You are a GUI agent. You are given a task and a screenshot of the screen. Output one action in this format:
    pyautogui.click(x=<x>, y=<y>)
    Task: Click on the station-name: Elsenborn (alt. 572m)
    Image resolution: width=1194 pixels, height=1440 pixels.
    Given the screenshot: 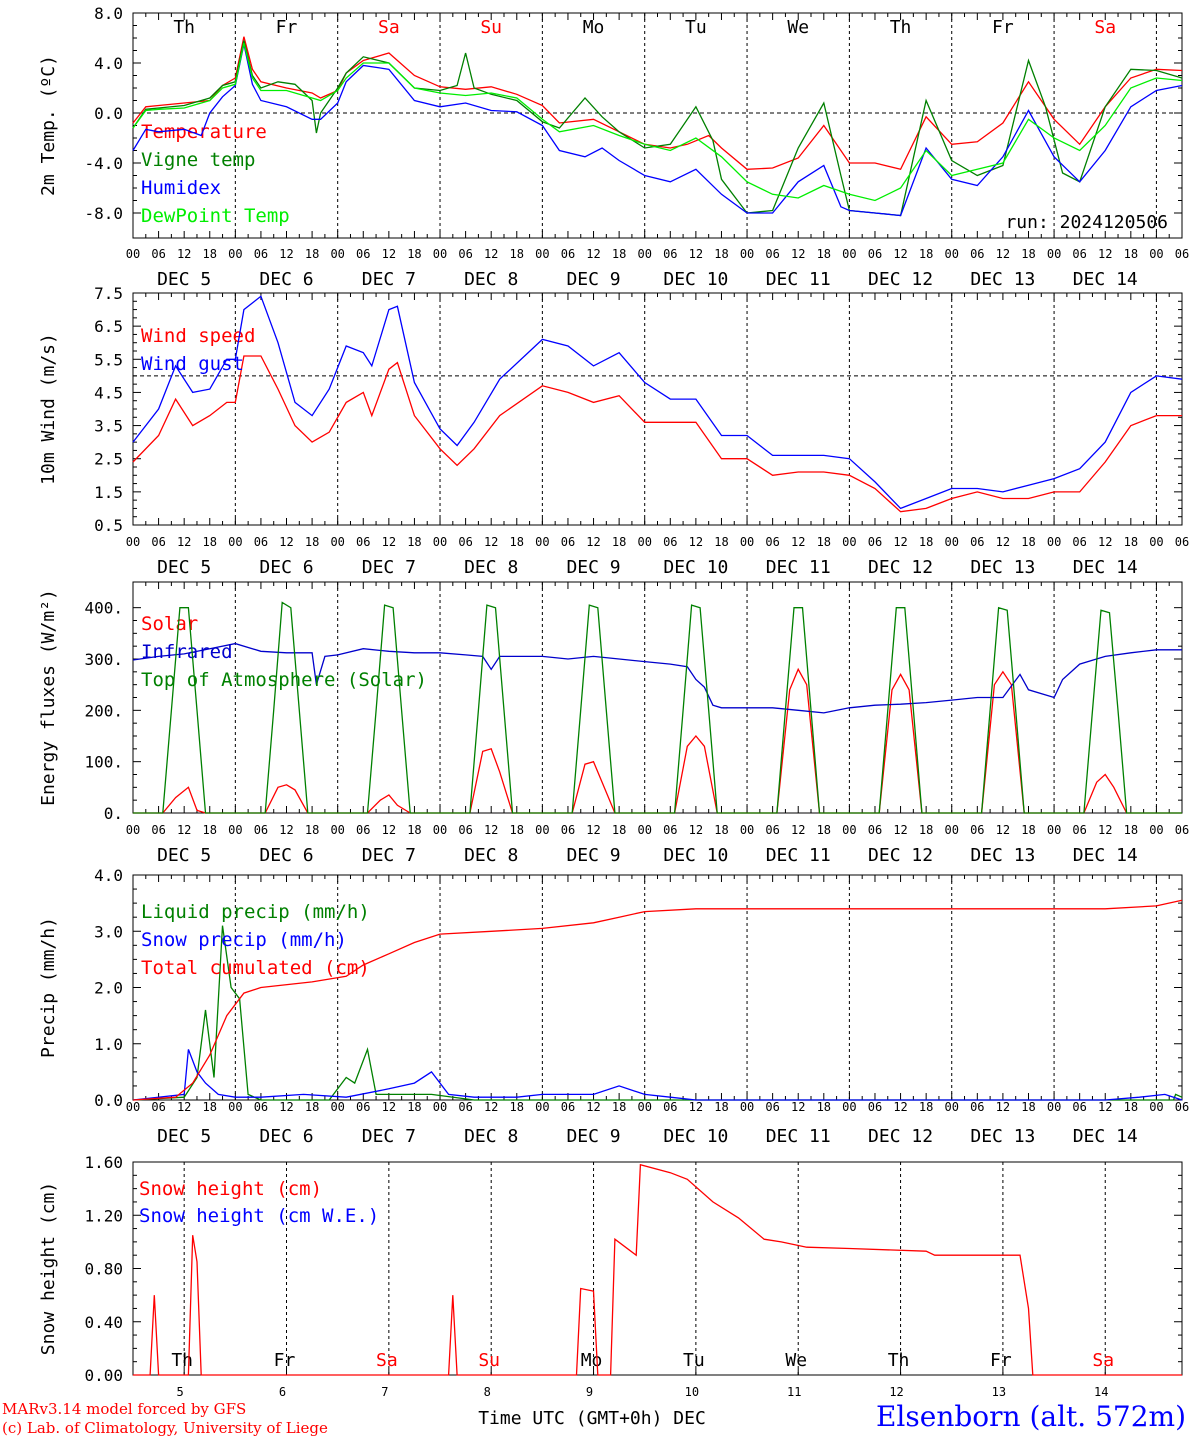 What is the action you would take?
    pyautogui.click(x=1030, y=1416)
    